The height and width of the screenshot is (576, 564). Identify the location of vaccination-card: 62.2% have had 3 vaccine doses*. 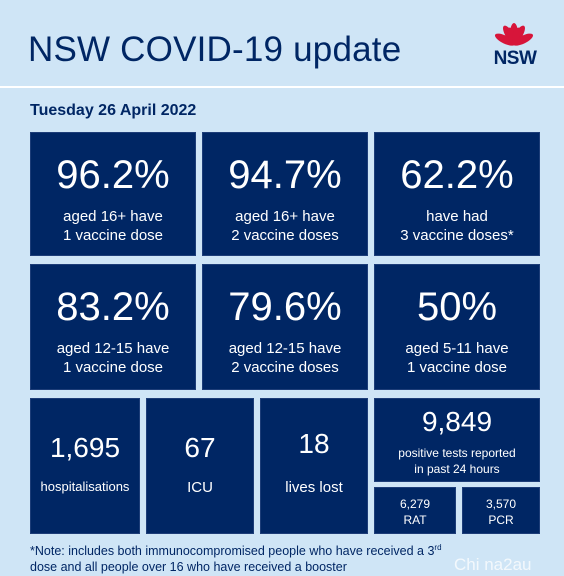
(457, 194).